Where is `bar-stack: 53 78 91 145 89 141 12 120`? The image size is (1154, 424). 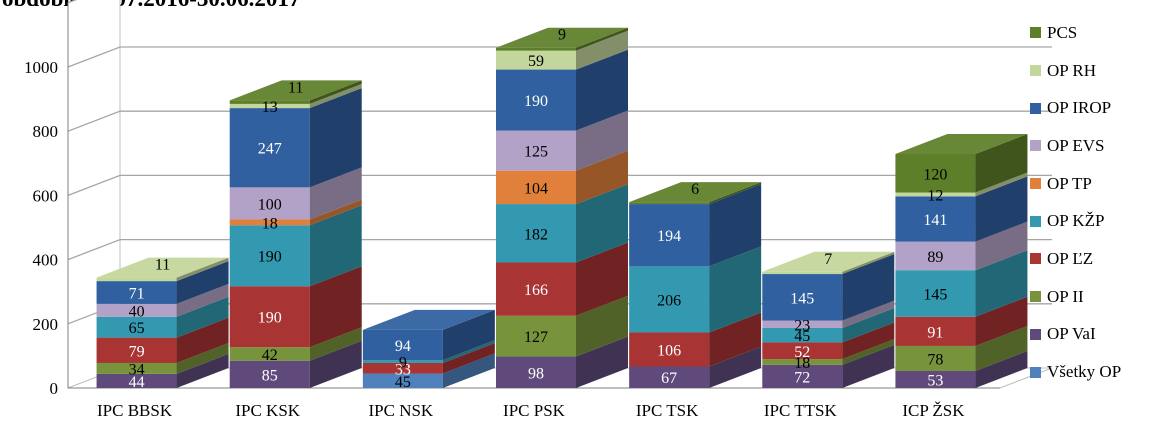
bar-stack: 53 78 91 145 89 141 12 120 is located at coordinates (961, 261).